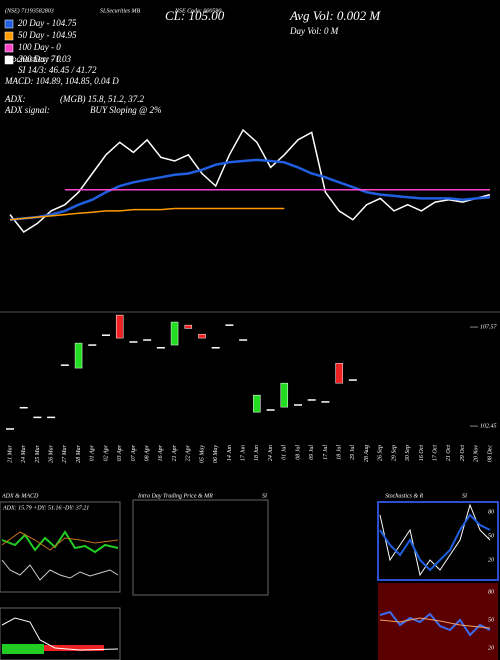 This screenshot has height=660, width=500. I want to click on x-tick-label: 18 Jul, so click(340, 452).